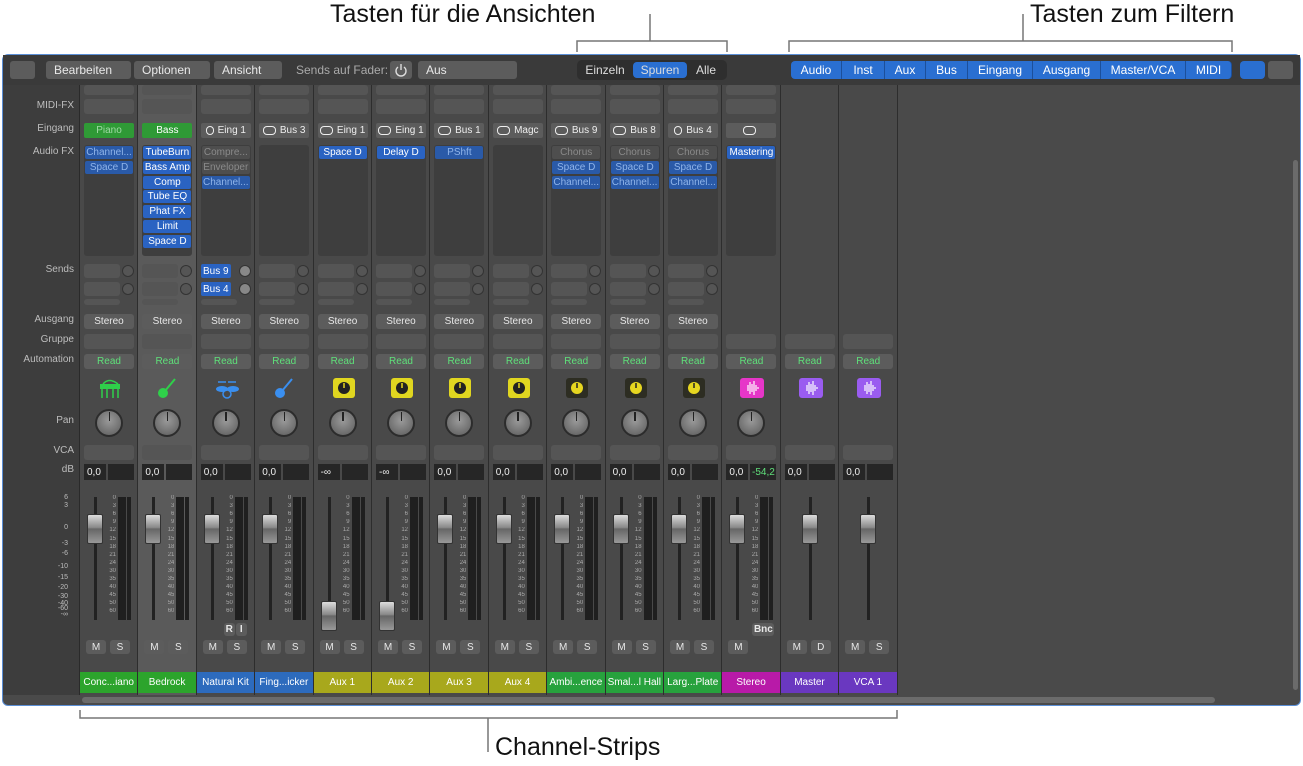 Image resolution: width=1303 pixels, height=766 pixels. What do you see at coordinates (1295, 425) in the screenshot?
I see `v-scrollbar` at bounding box center [1295, 425].